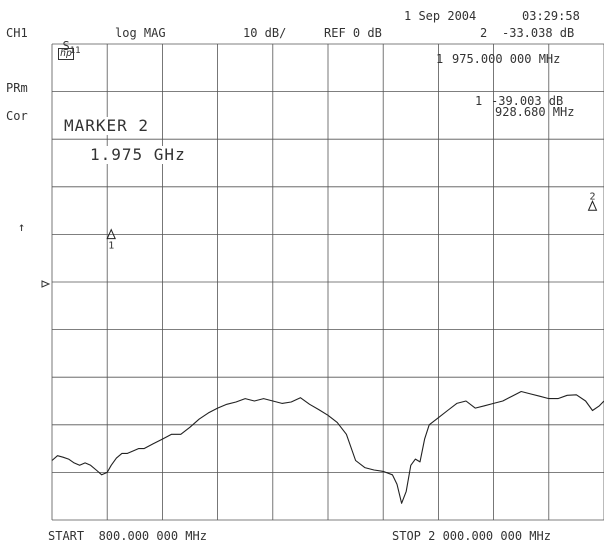  I want to click on stop-frequency-label: STOP 2 000.000 000 MHz, so click(471, 536).